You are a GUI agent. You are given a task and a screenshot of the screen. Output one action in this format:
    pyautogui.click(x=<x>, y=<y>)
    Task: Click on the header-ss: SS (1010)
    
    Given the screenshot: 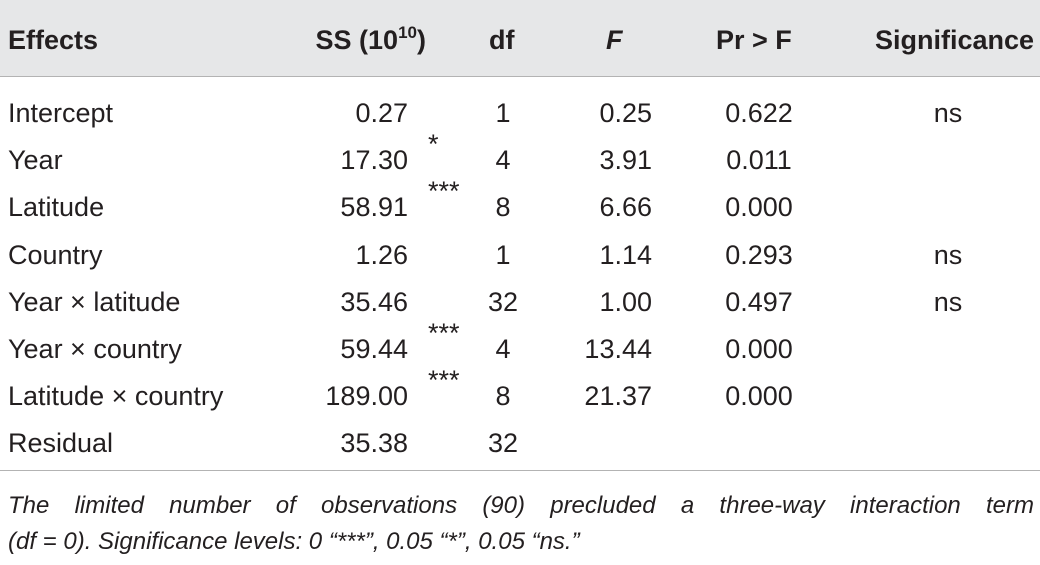 What is the action you would take?
    pyautogui.click(x=371, y=40)
    